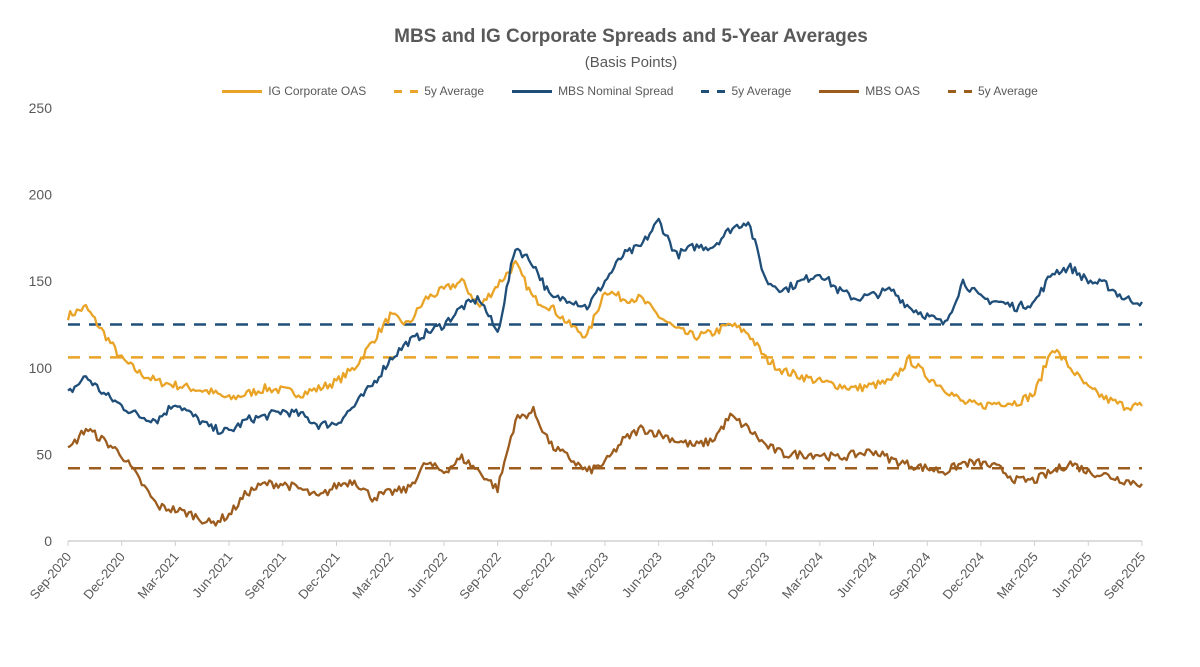 The width and height of the screenshot is (1200, 667). What do you see at coordinates (1071, 574) in the screenshot?
I see `x-tick-label: Jun-2025` at bounding box center [1071, 574].